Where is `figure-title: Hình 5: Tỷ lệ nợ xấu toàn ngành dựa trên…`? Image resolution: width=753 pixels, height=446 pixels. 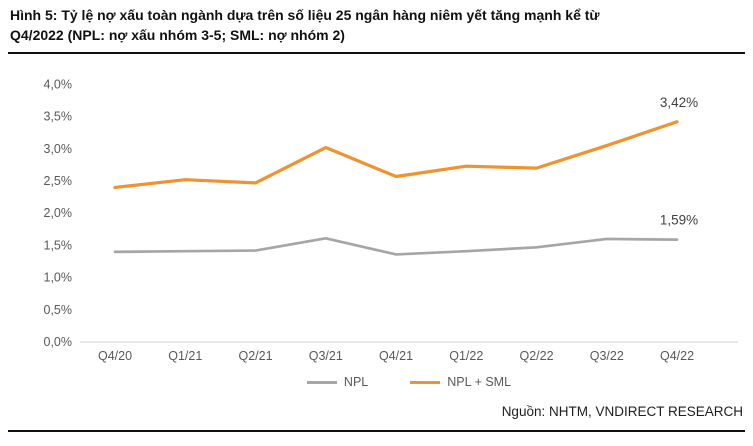
figure-title: Hình 5: Tỷ lệ nợ xấu toàn ngành dựa trên… is located at coordinates (377, 26).